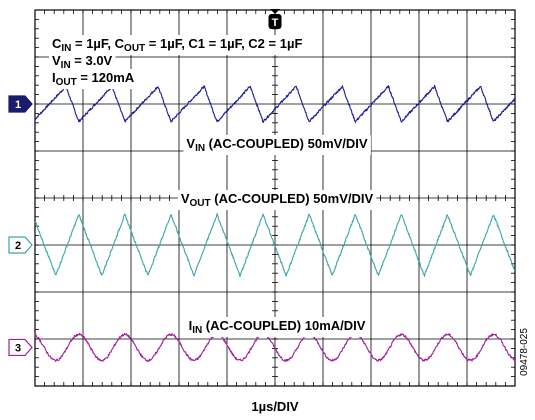  I want to click on channel-marker-number: 3, so click(18, 348).